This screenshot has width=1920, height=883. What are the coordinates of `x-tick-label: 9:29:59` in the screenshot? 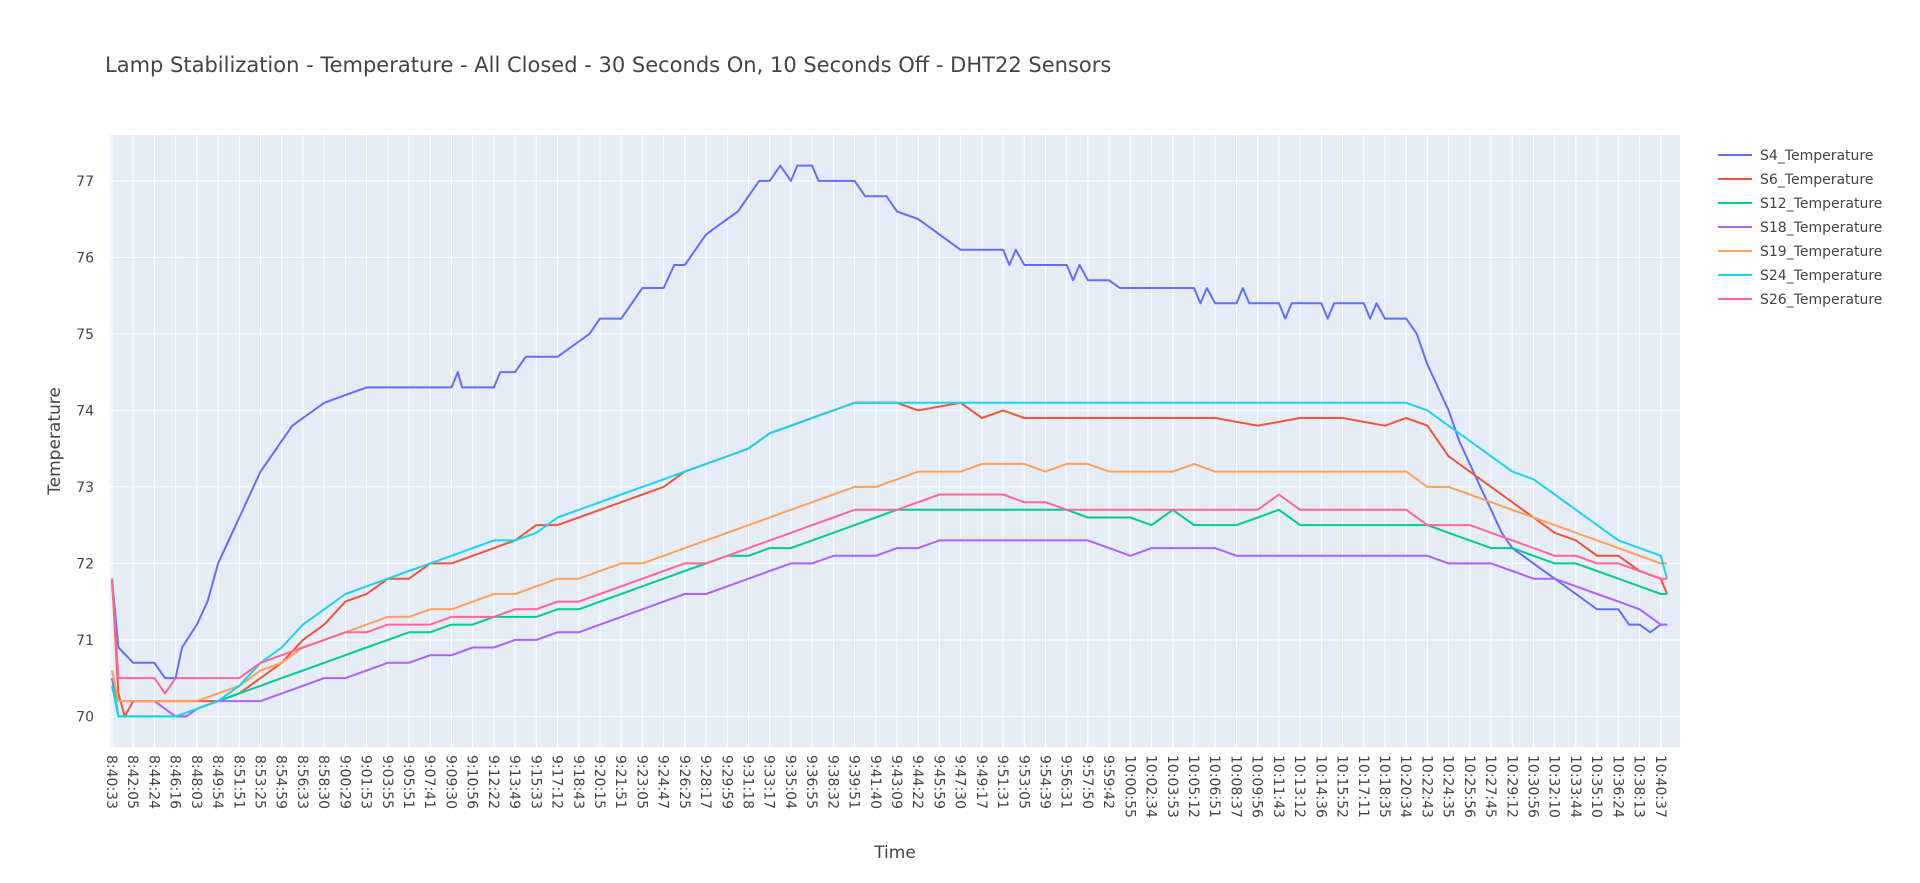 It's located at (726, 782).